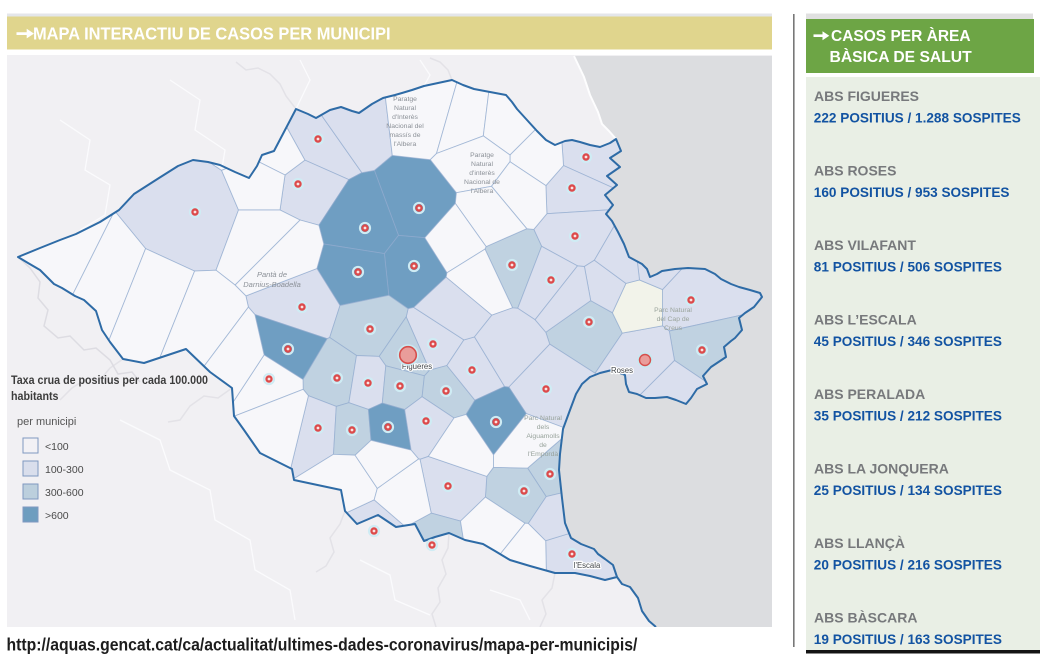 This screenshot has height=670, width=1040. I want to click on svg-text: 19 POSITIUS / 163 SOSPITES, so click(908, 639).